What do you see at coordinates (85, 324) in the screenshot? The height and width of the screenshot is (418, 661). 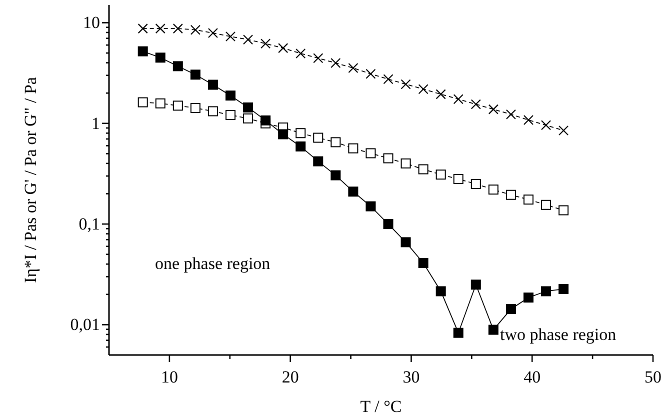 I see `y-tick-label: 0,01` at bounding box center [85, 324].